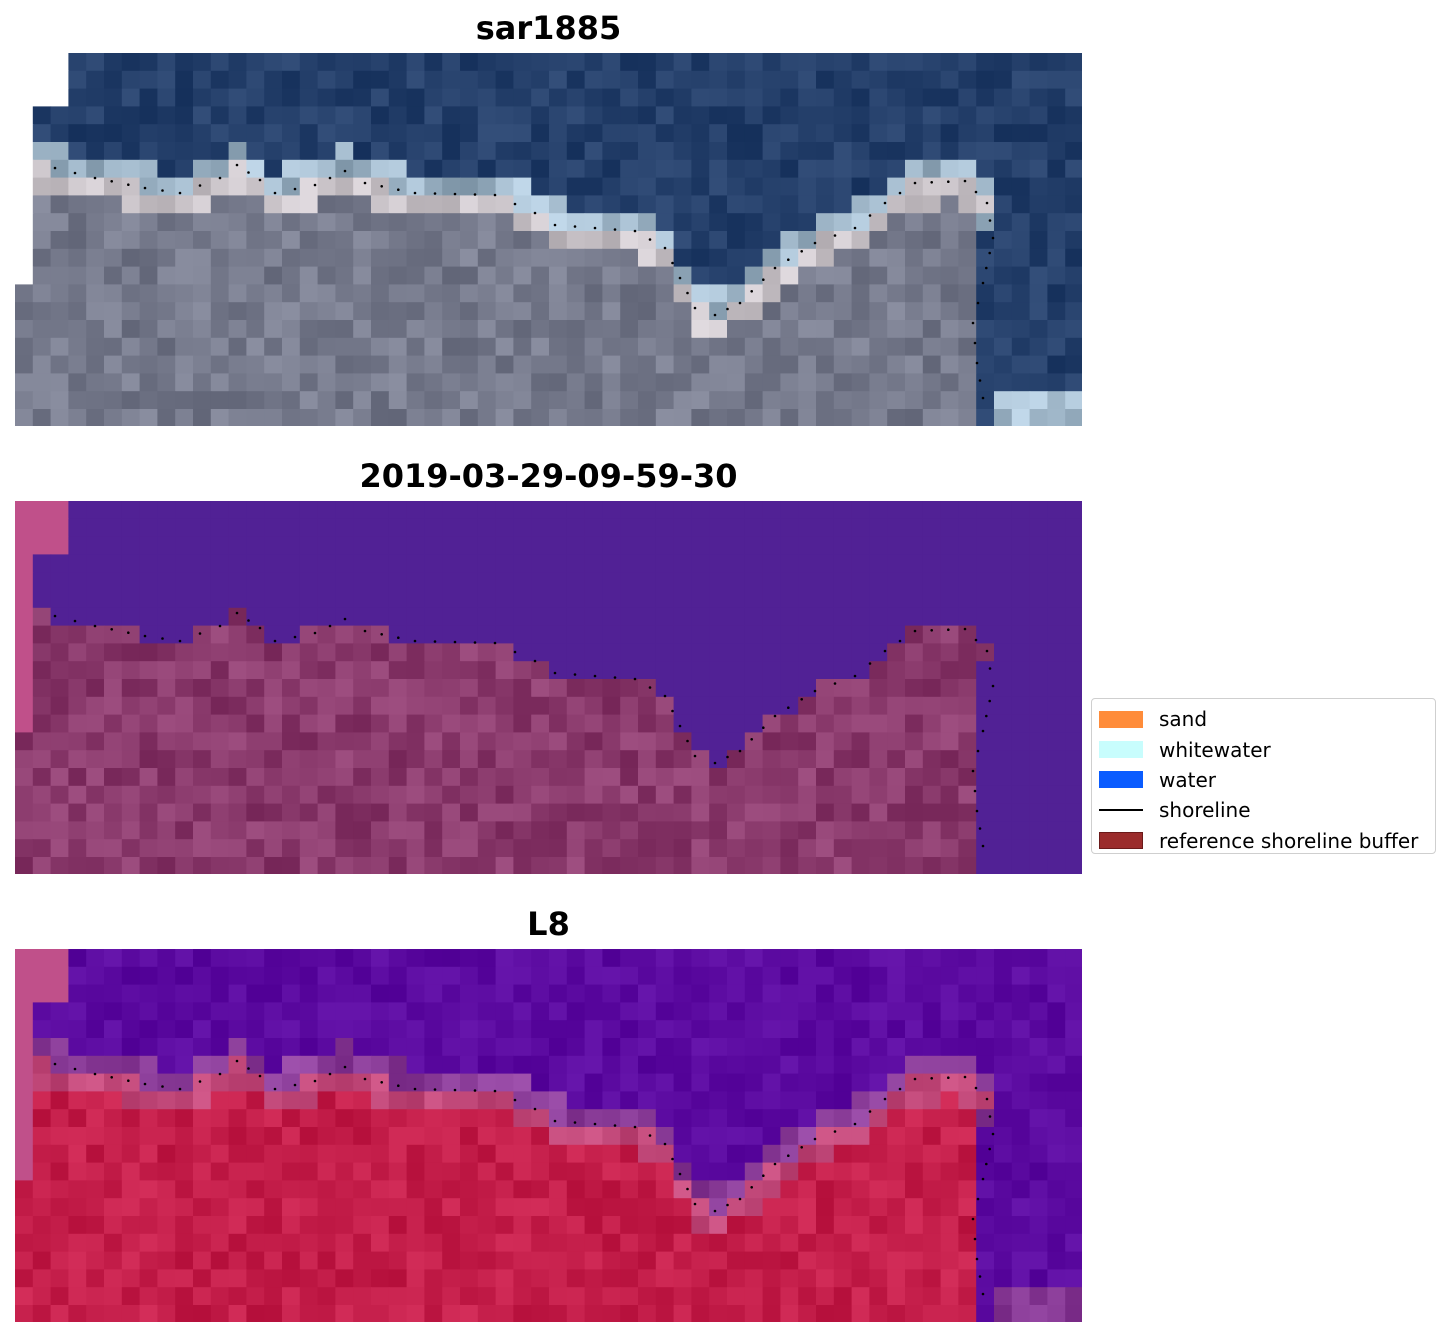  What do you see at coordinates (1267, 841) in the screenshot?
I see `legend-item-reference-buffer: reference shoreline buffer` at bounding box center [1267, 841].